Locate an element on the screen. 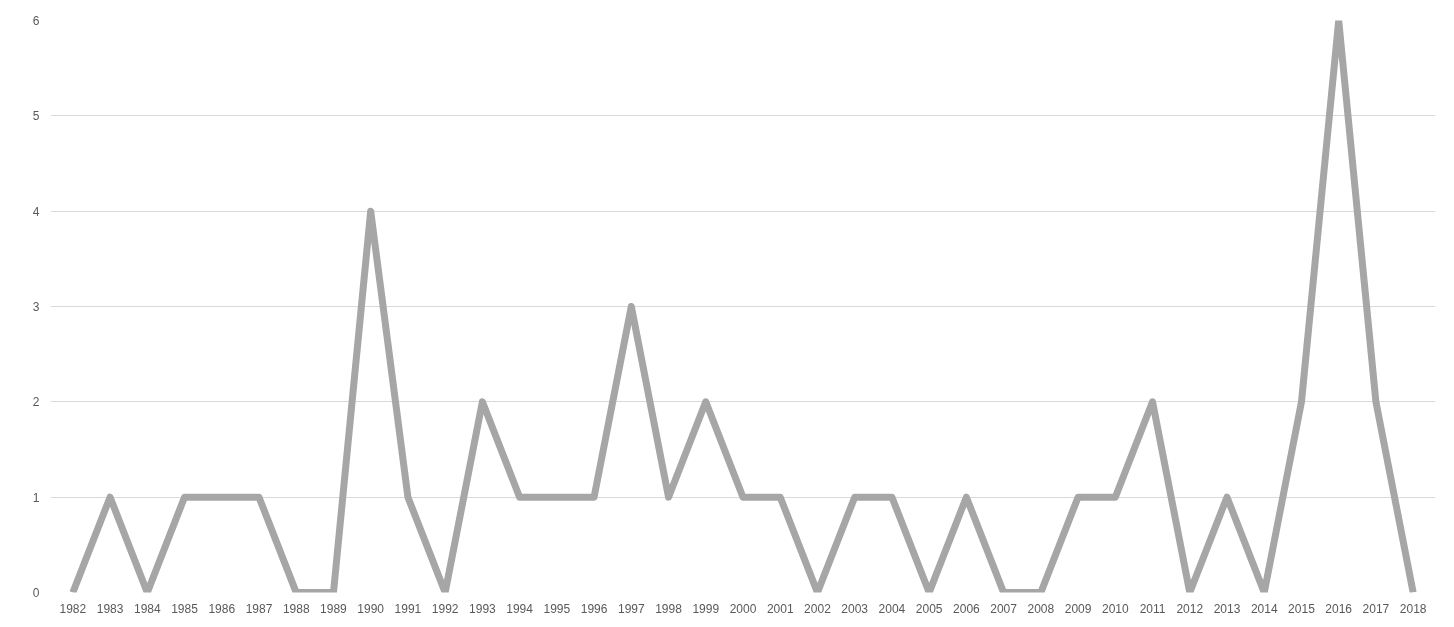 Image resolution: width=1454 pixels, height=627 pixels. x-tick-label: 1986 is located at coordinates (222, 608).